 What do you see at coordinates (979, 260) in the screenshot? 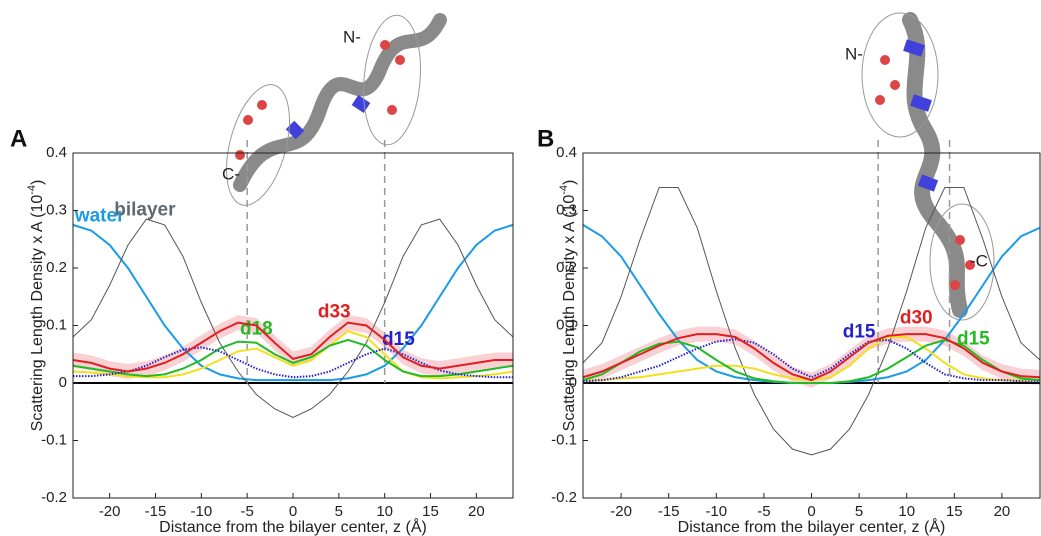
I see `molecule-label: -C` at bounding box center [979, 260].